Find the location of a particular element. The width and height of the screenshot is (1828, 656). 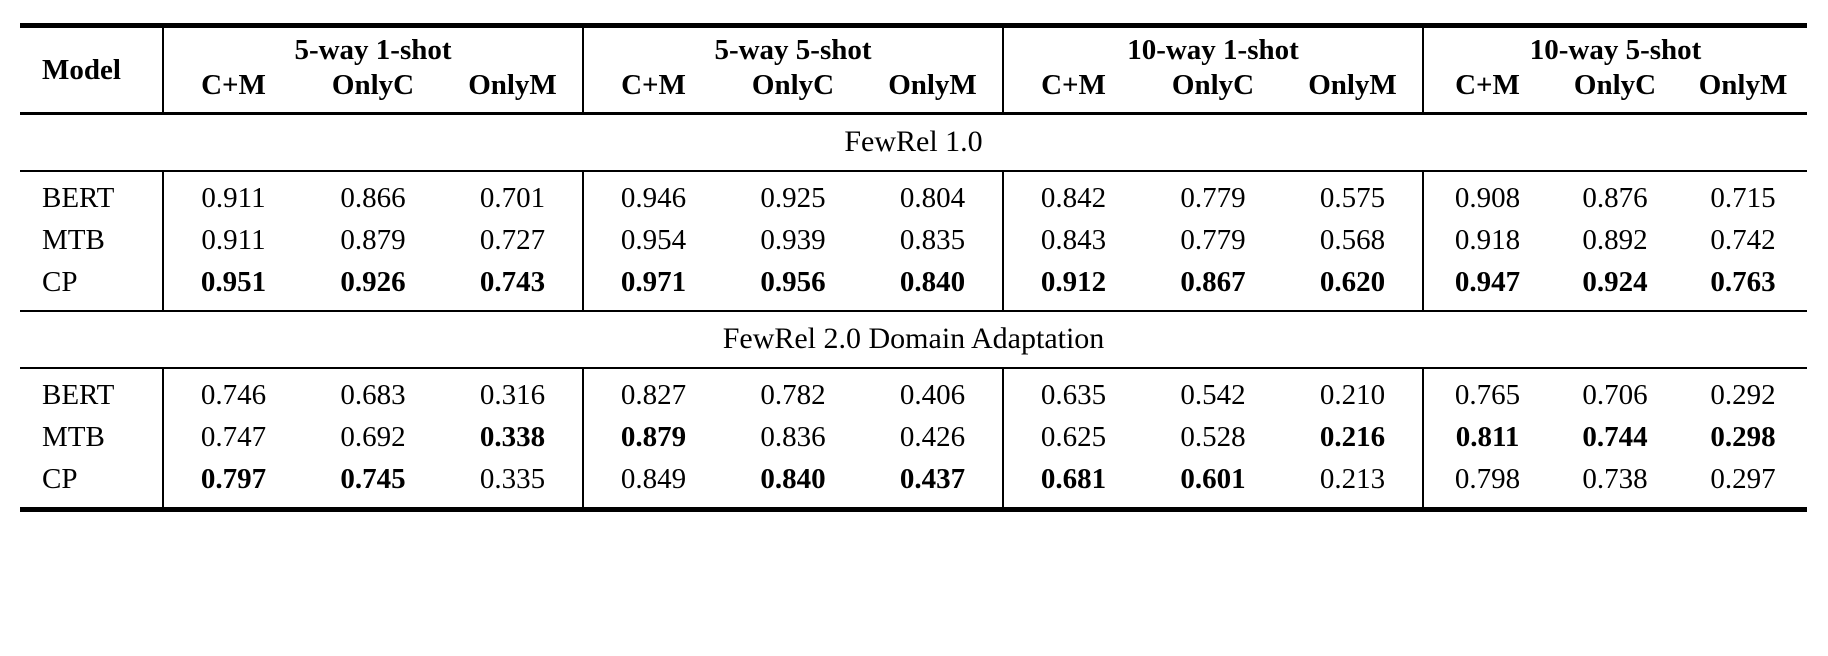

accuracy-value-cell: 0.528 is located at coordinates (1213, 437).